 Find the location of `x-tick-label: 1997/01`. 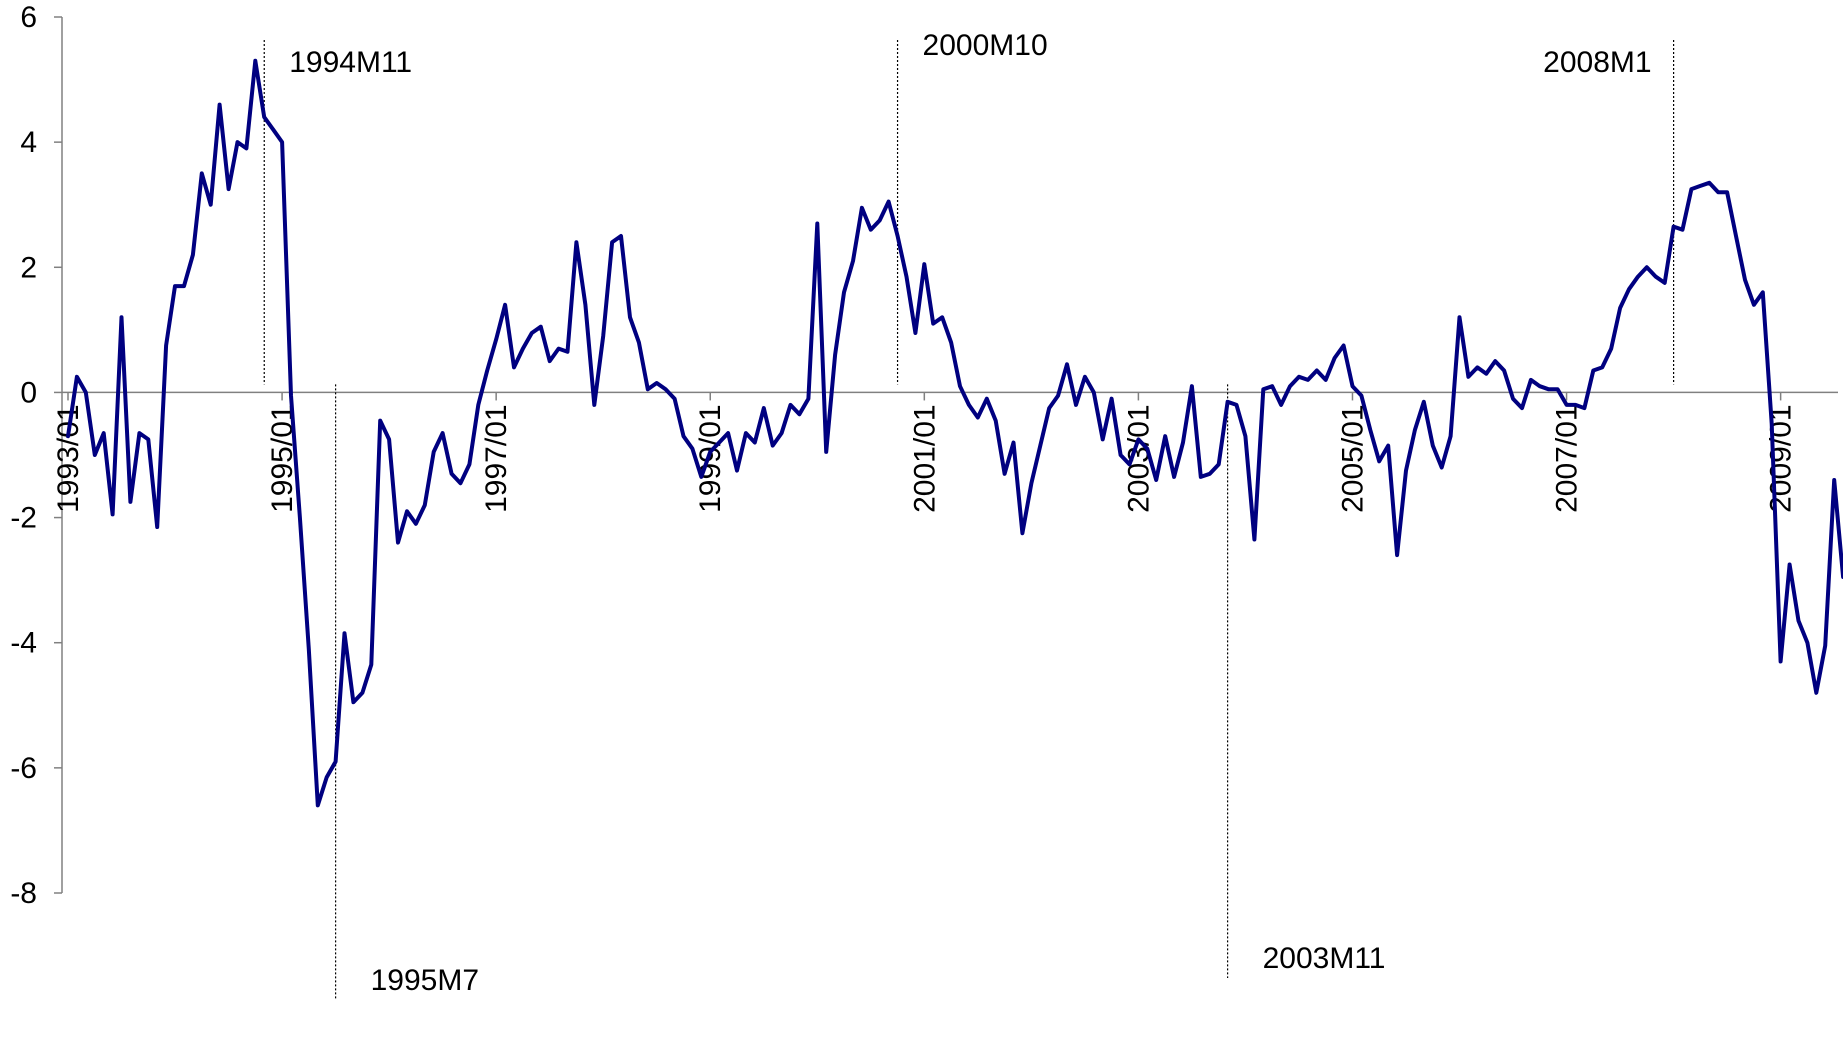

x-tick-label: 1997/01 is located at coordinates (496, 458).